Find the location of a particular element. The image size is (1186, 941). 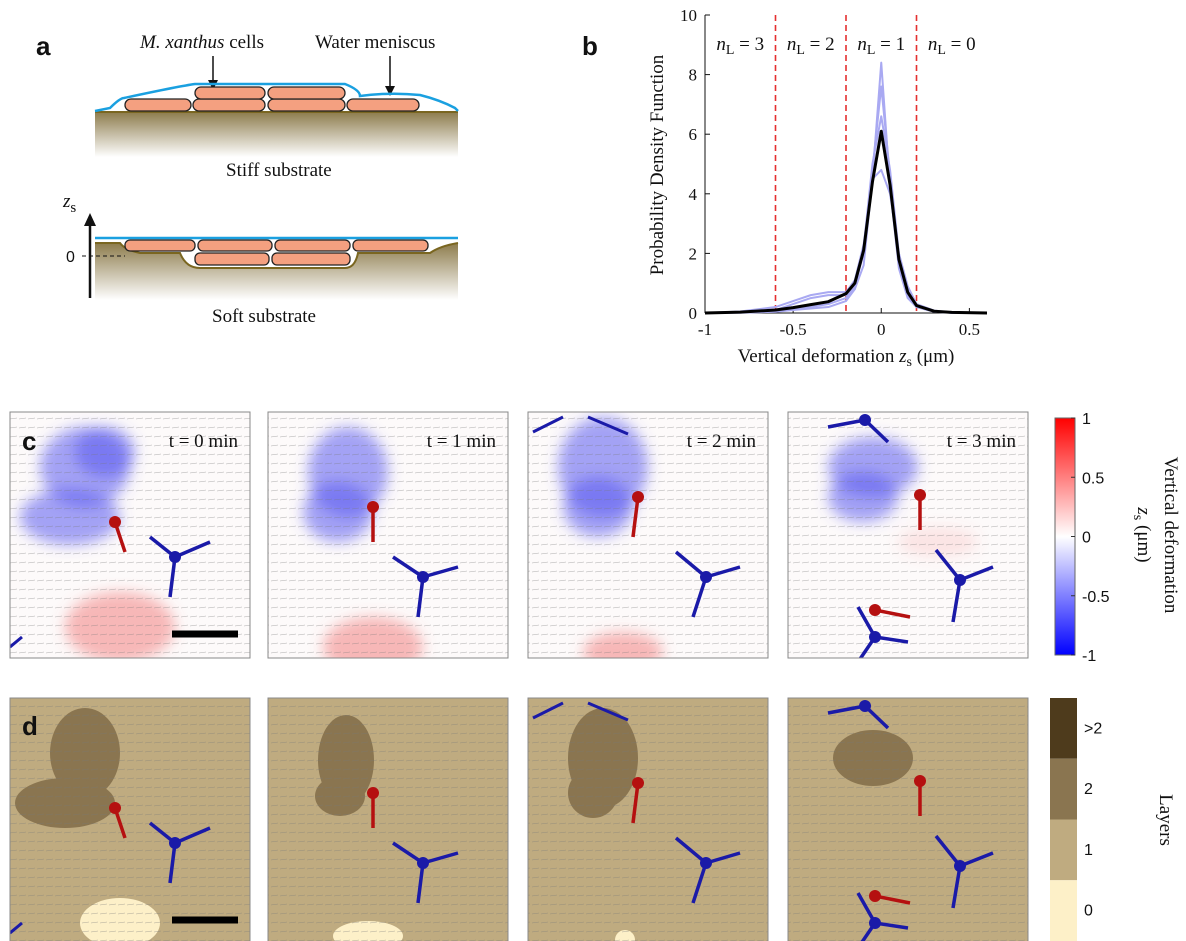

y-tick-label: 6 is located at coordinates (693, 134).